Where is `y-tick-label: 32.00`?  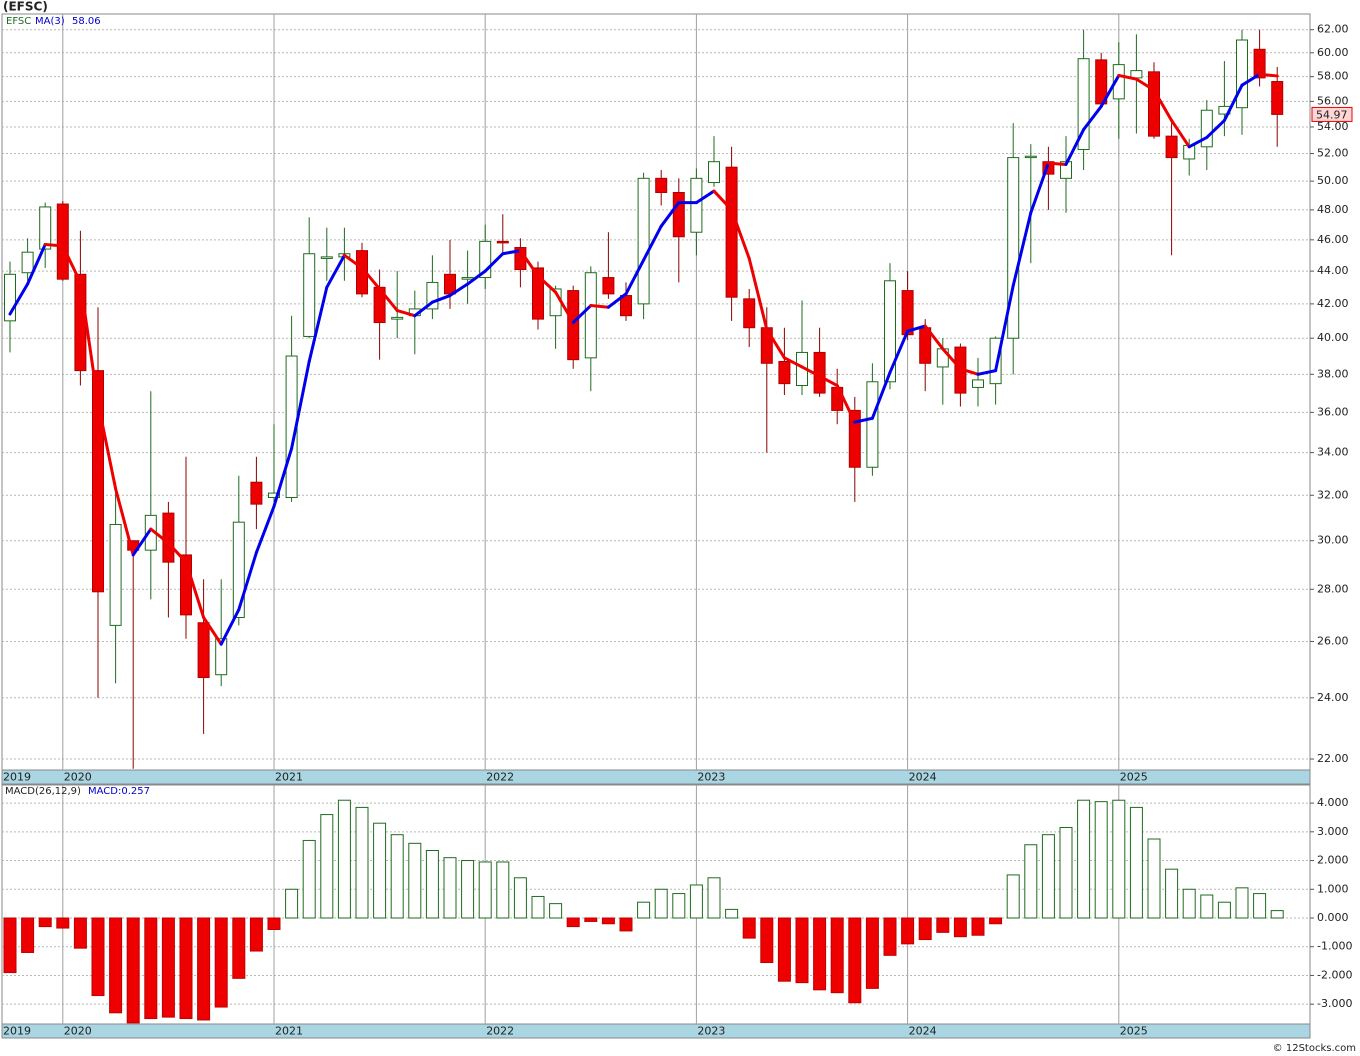
y-tick-label: 32.00 is located at coordinates (1333, 494).